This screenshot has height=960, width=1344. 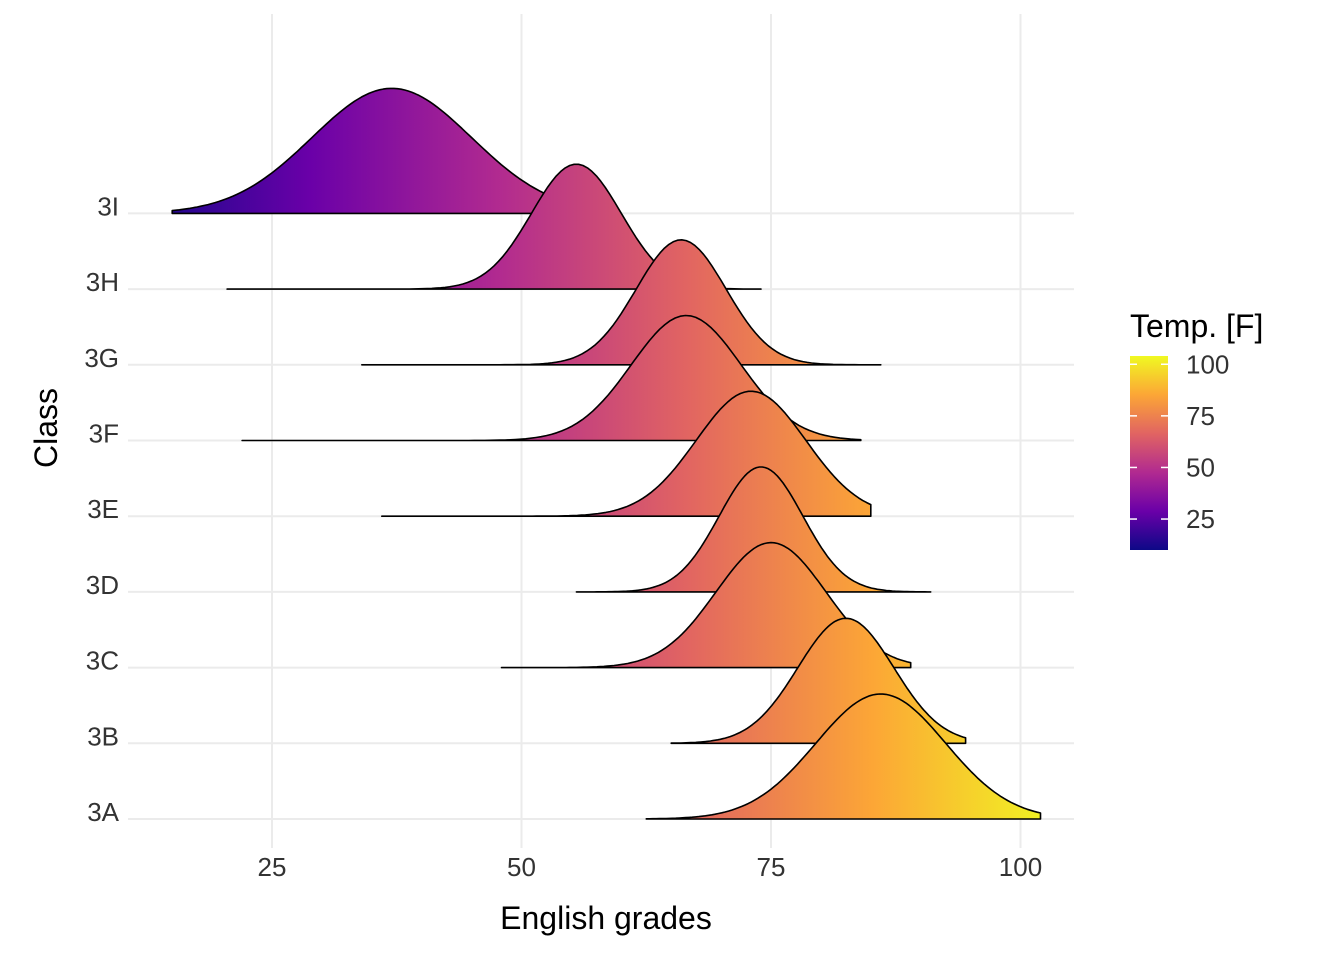 I want to click on ridge-3A, so click(x=843, y=756).